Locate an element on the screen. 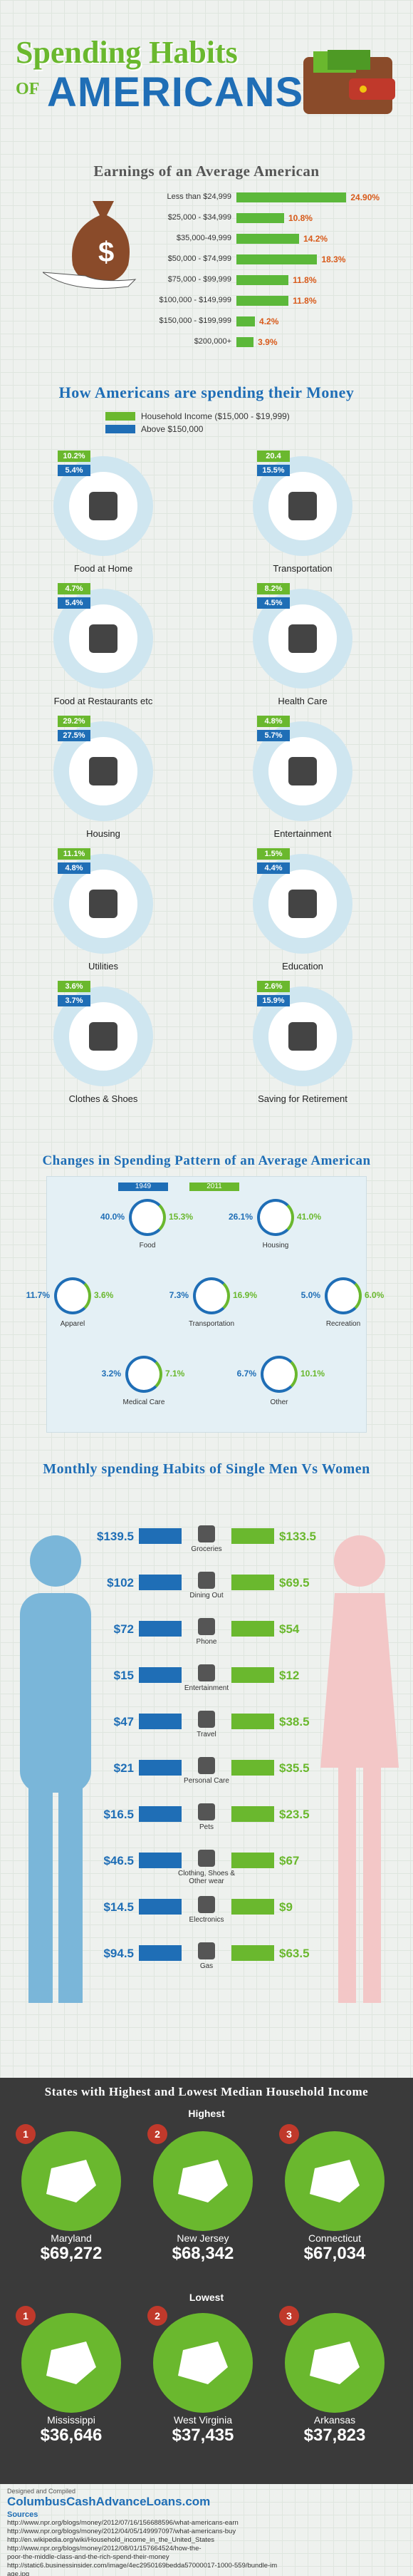 The image size is (413, 2576). men-value: $47 is located at coordinates (123, 1722).